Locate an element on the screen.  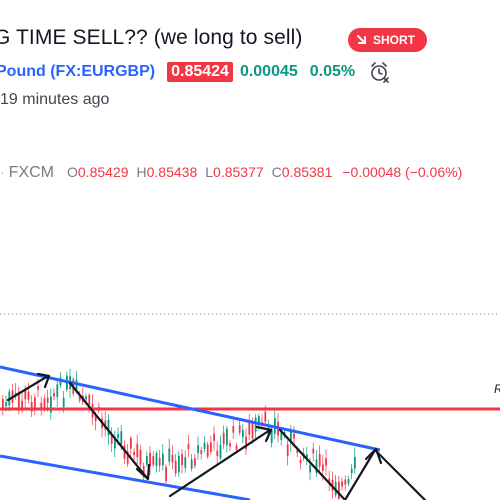
channel-lower-line is located at coordinates (125, 477).